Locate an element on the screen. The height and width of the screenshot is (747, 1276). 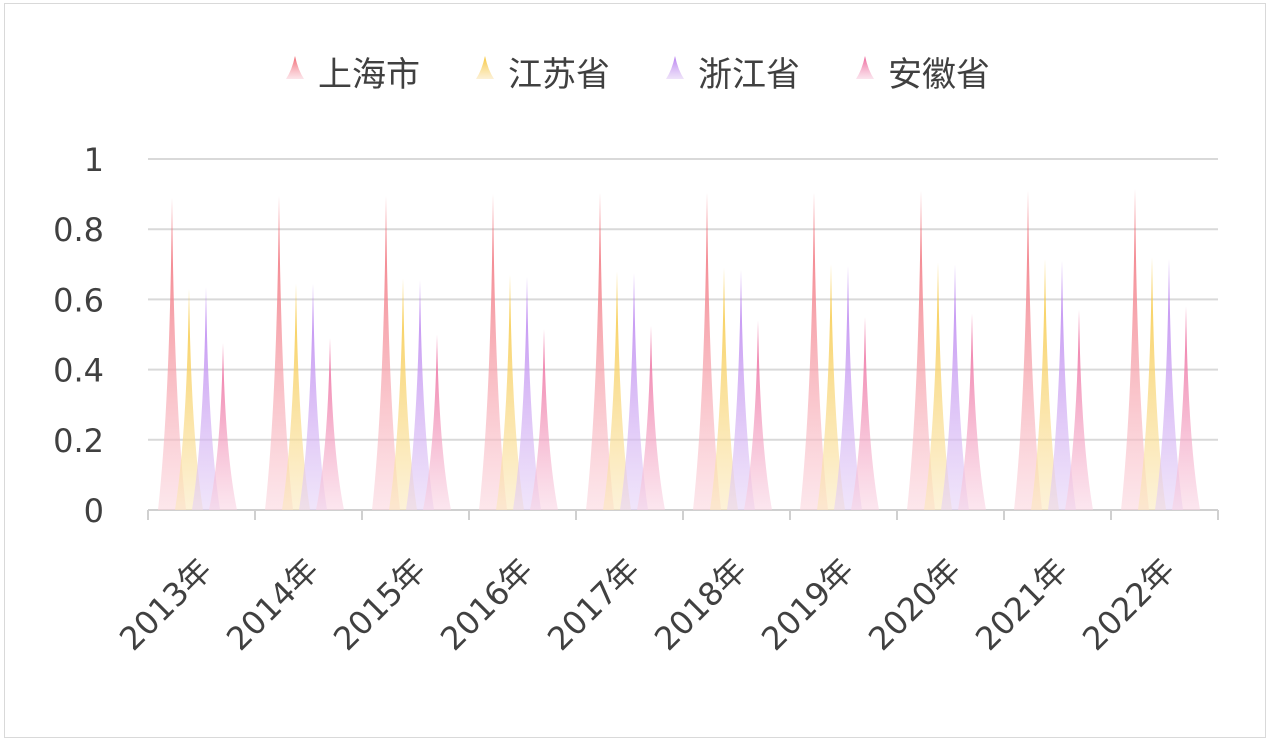
spike-s2-c3 is located at coordinates (403, 394).